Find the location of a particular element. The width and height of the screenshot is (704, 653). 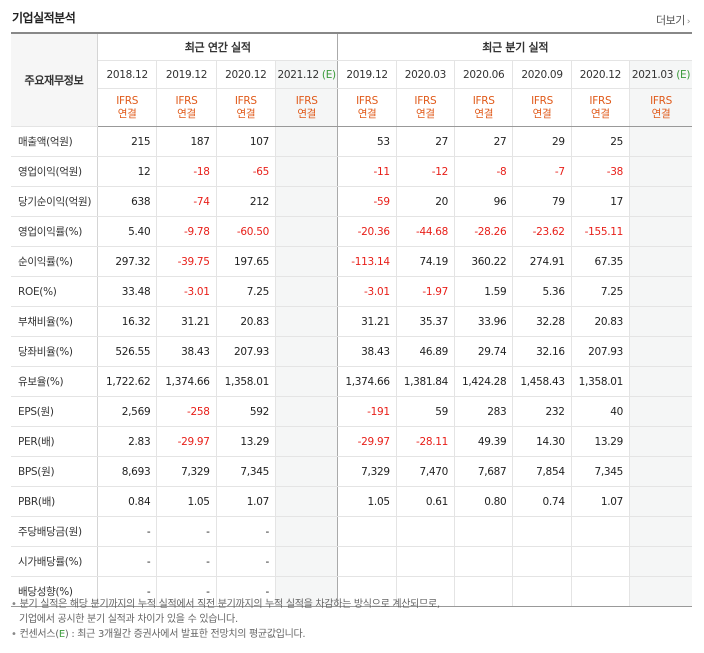

more-label: 더보기 is located at coordinates (670, 20).